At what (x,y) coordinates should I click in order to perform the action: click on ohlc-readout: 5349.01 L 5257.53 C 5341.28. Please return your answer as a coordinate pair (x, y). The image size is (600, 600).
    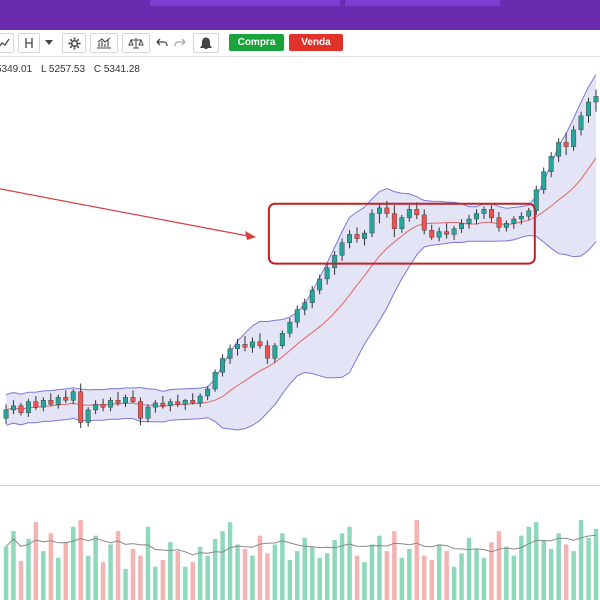
    Looking at the image, I should click on (73, 69).